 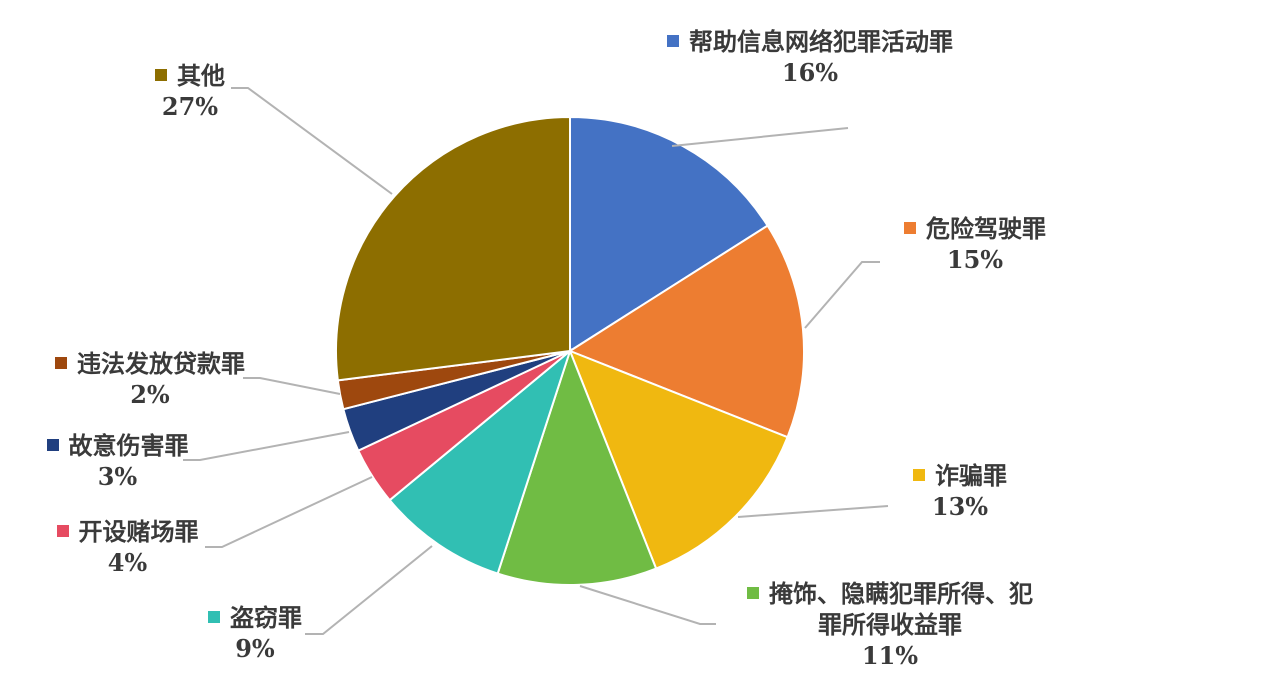 What do you see at coordinates (919, 474) in the screenshot?
I see `swatch-fraud` at bounding box center [919, 474].